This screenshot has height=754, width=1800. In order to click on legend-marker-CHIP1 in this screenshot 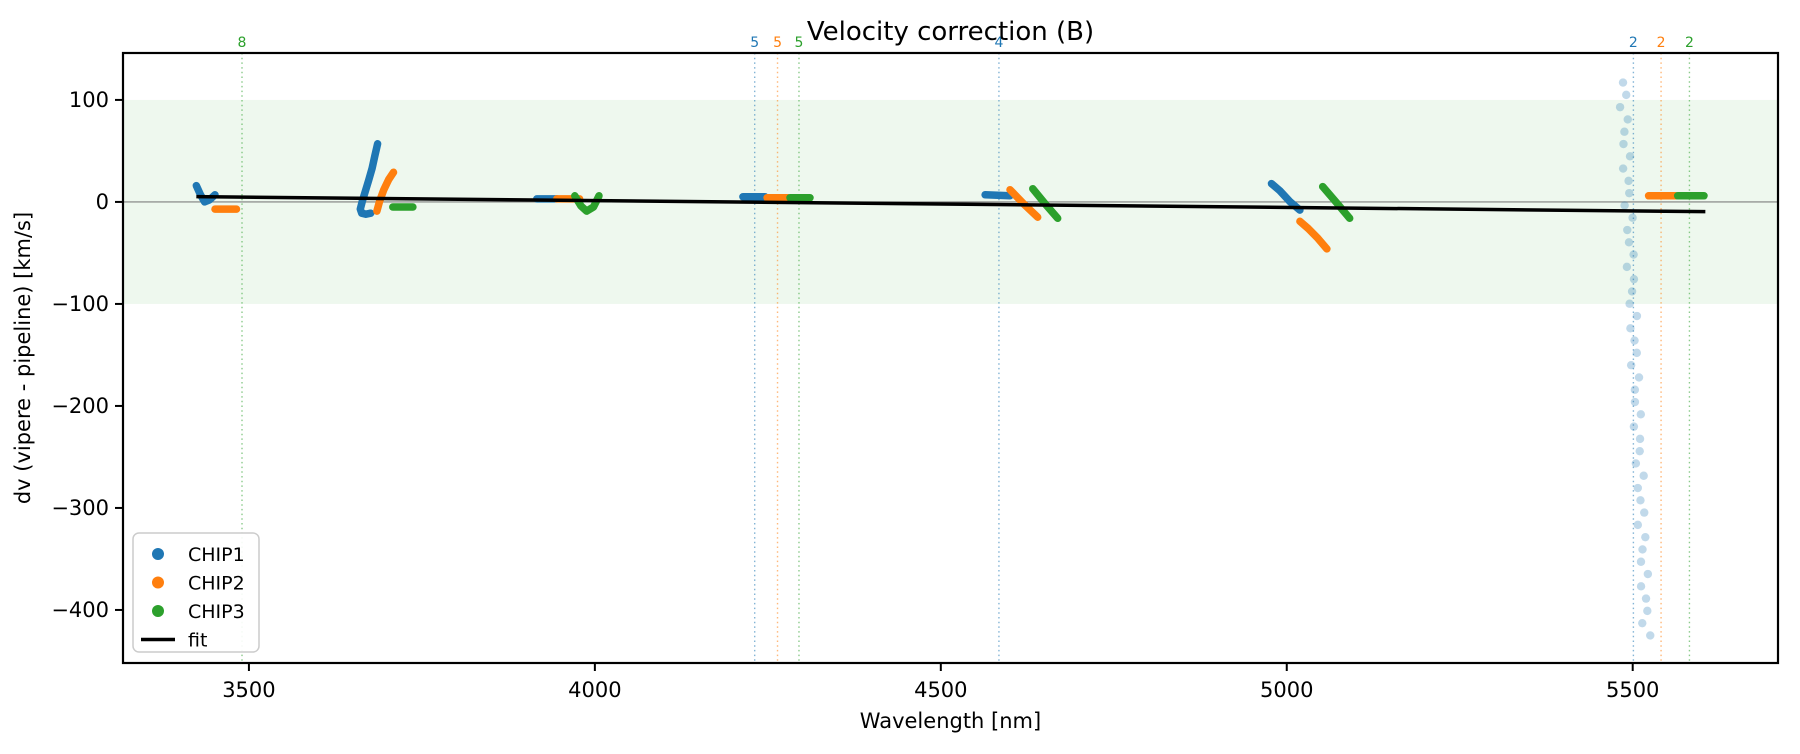, I will do `click(158, 554)`.